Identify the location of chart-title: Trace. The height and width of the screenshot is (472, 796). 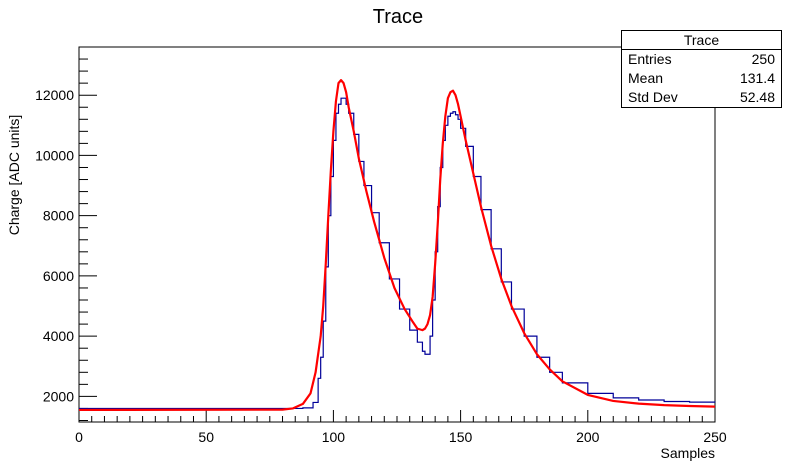
(398, 17).